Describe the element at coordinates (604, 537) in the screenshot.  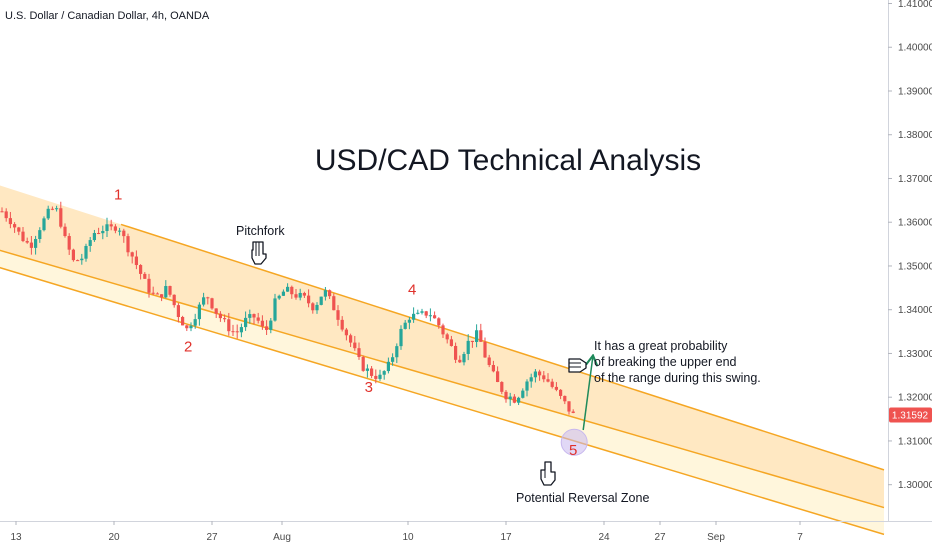
I see `time-tick-label: 24` at that location.